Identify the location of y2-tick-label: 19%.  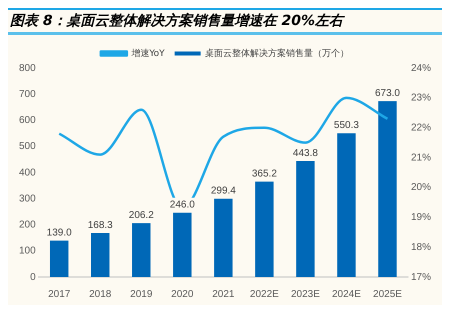
(421, 218).